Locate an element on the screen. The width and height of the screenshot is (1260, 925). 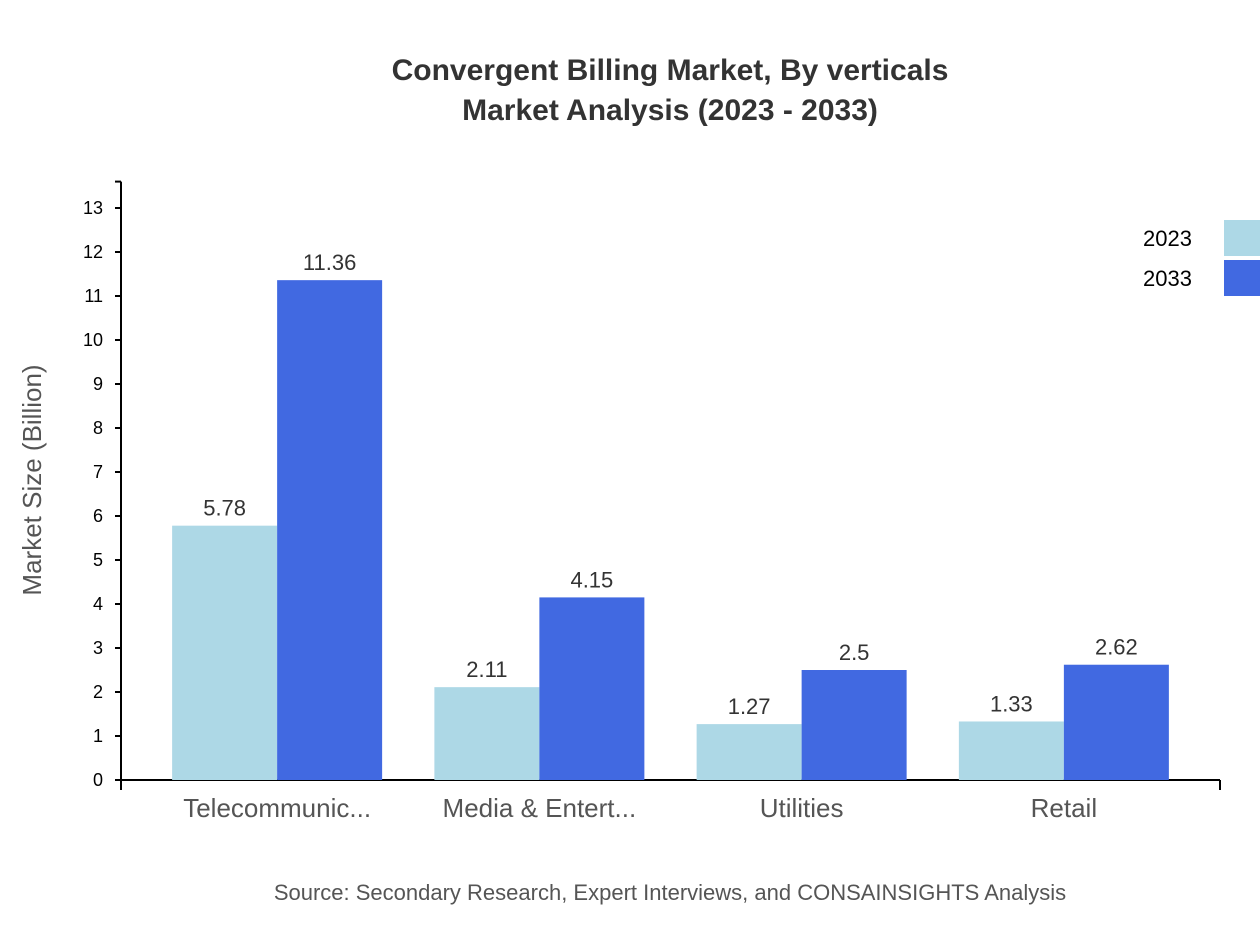
y-tick-label: 13 is located at coordinates (93, 208).